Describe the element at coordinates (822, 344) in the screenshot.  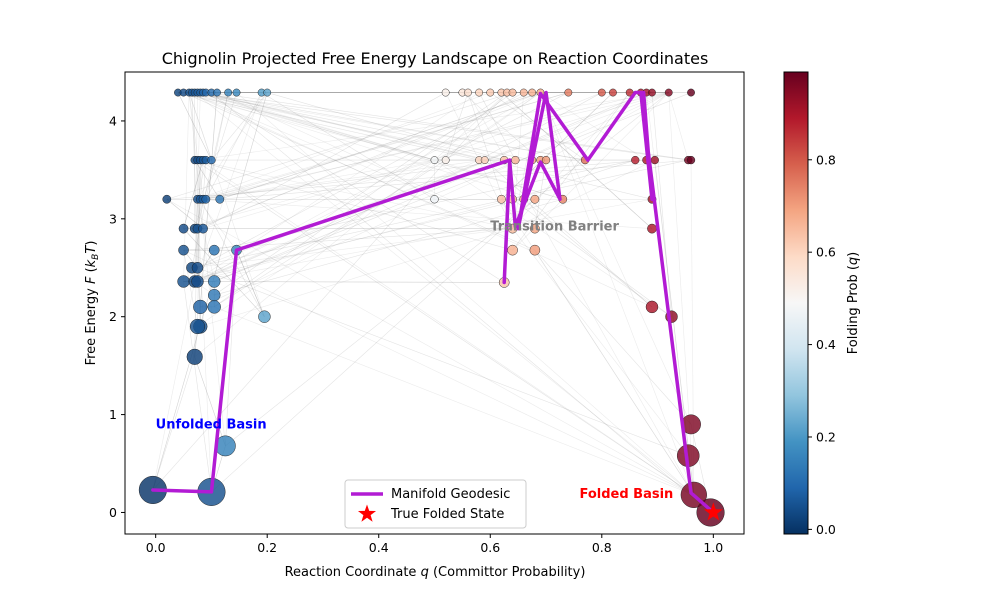
I see `colorbar-ticks: 0.0 0.2 0.4 0.6 0.8` at that location.